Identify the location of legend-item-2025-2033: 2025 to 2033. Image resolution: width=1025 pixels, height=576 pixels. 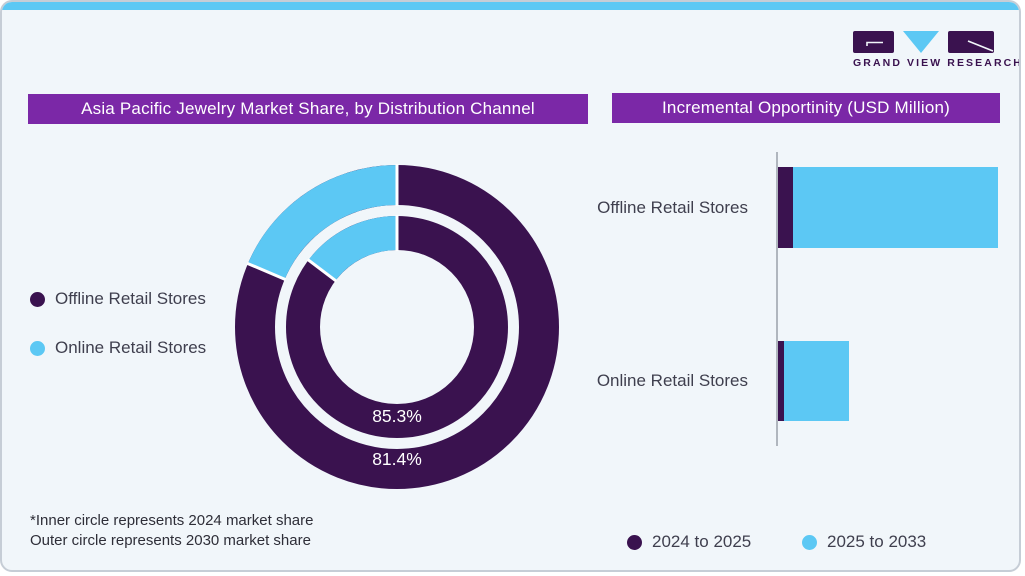
(864, 542).